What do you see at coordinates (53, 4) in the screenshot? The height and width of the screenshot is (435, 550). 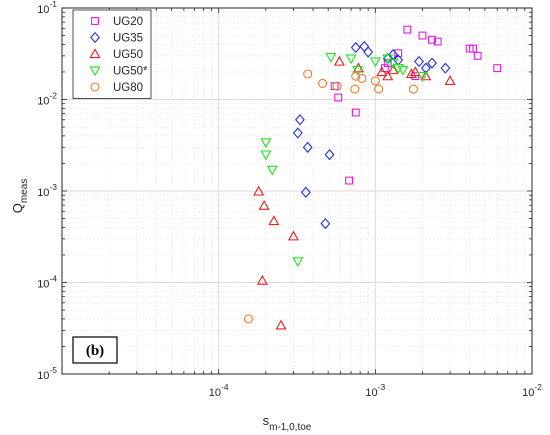 I see `y-tick-label-exponent: -1` at bounding box center [53, 4].